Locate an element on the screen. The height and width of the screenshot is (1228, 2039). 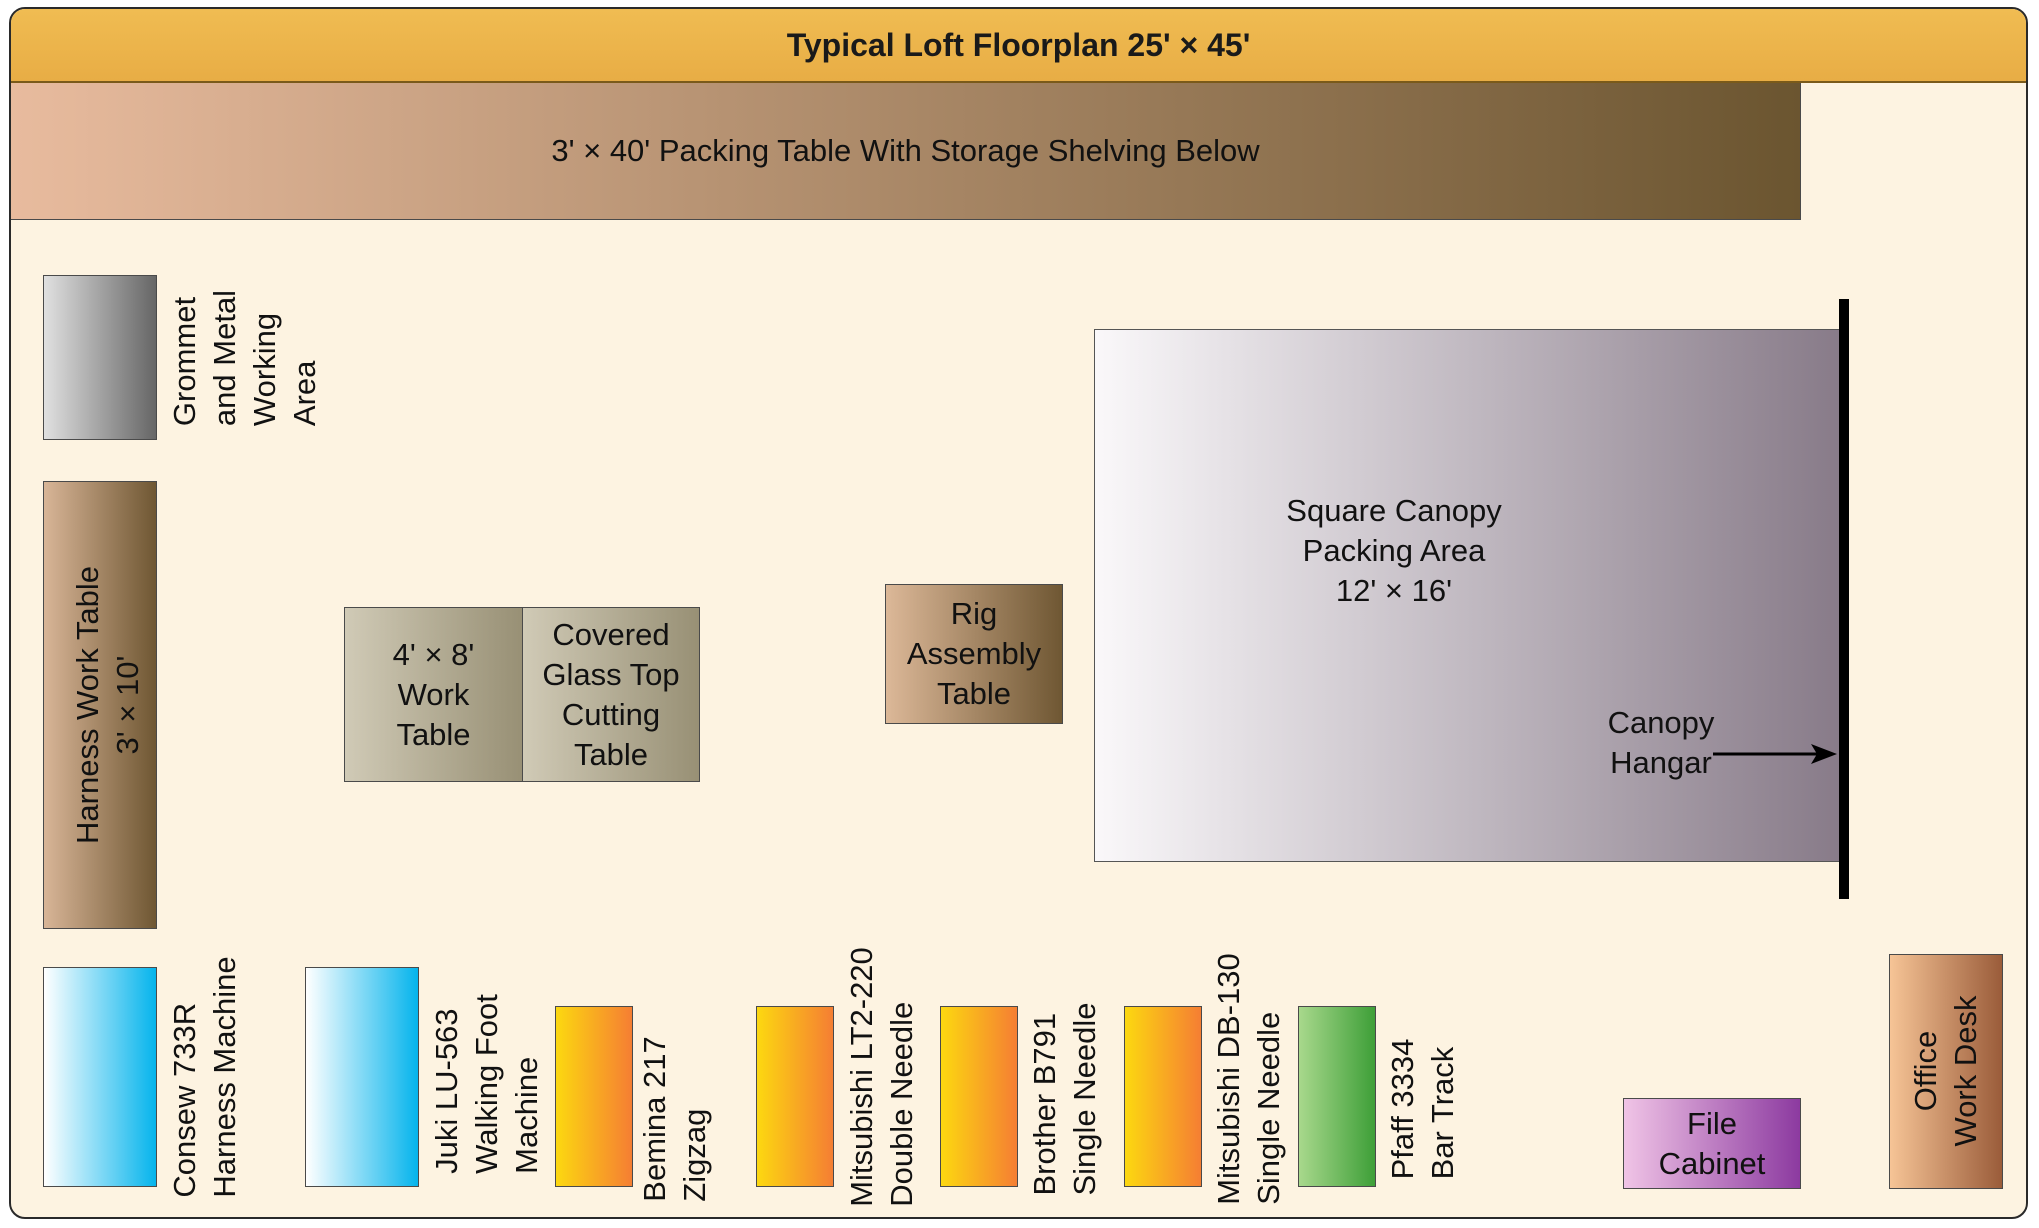
grommet-area is located at coordinates (100, 357).